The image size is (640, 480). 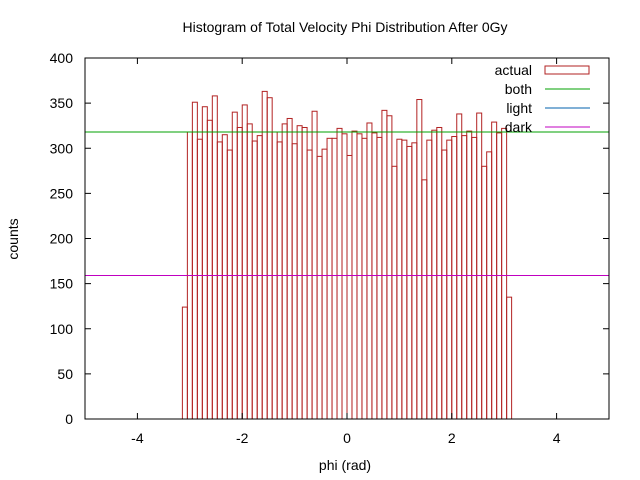 What do you see at coordinates (567, 70) in the screenshot?
I see `legend-swatch-actual` at bounding box center [567, 70].